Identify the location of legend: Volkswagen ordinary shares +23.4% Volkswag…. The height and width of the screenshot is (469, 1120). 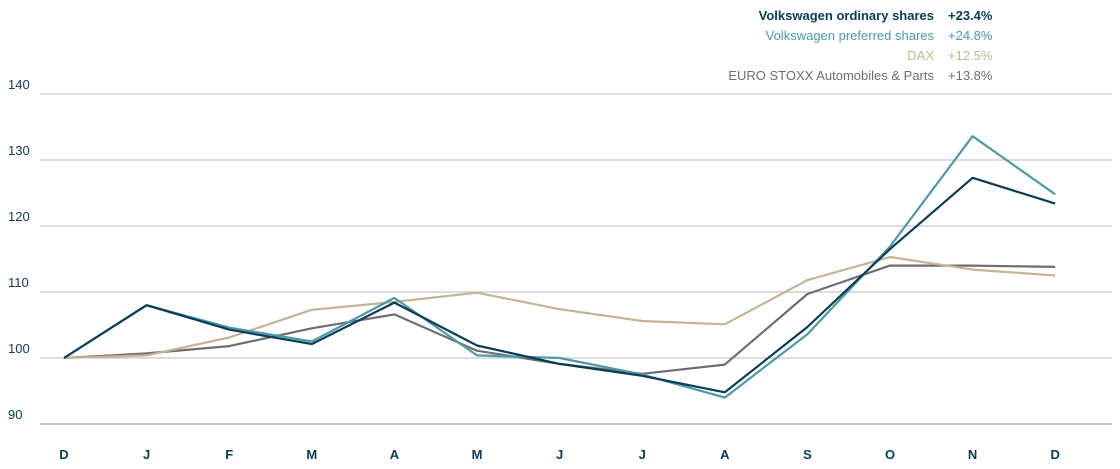
(860, 45).